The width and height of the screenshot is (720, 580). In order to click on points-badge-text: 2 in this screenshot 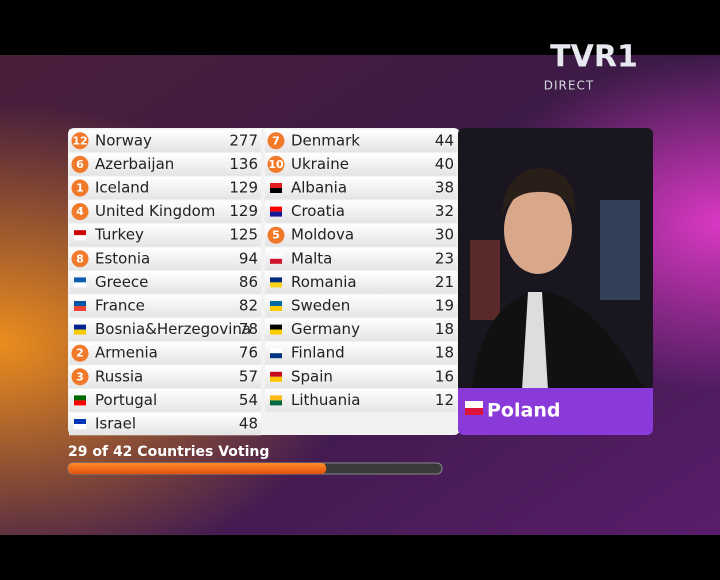, I will do `click(80, 353)`.